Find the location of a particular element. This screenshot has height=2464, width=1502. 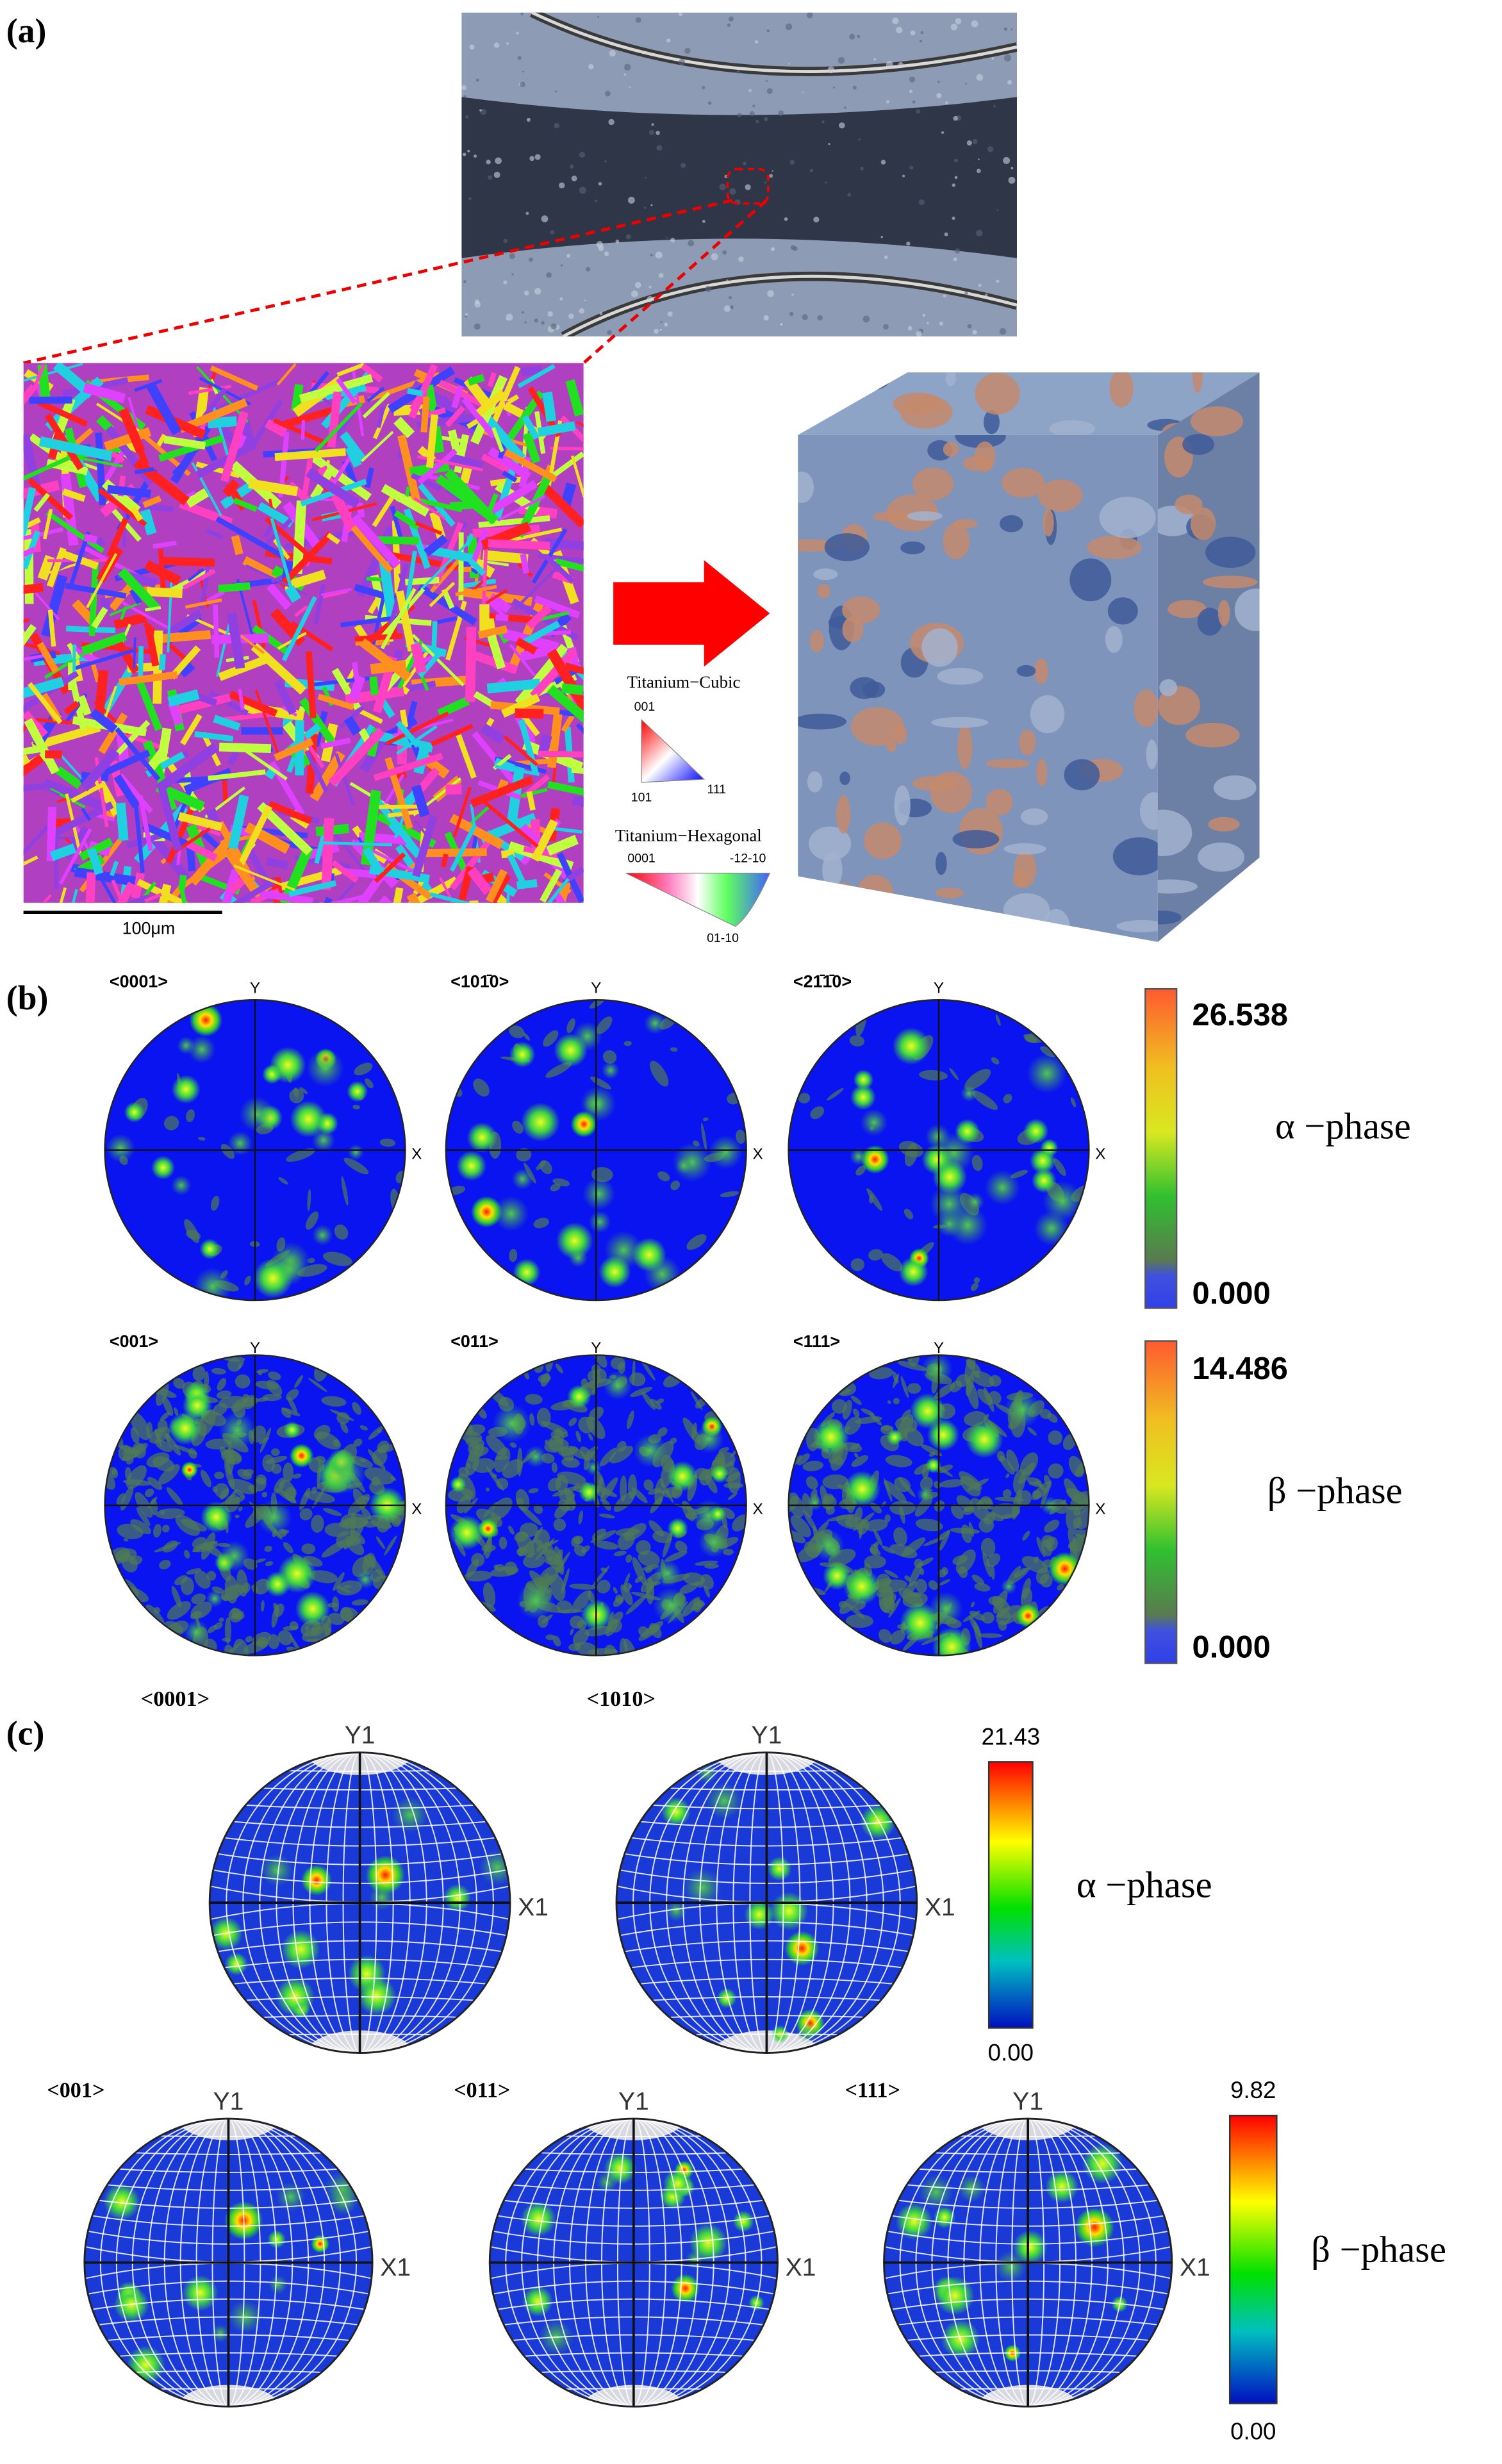

figure-label: <001> is located at coordinates (134, 1341).